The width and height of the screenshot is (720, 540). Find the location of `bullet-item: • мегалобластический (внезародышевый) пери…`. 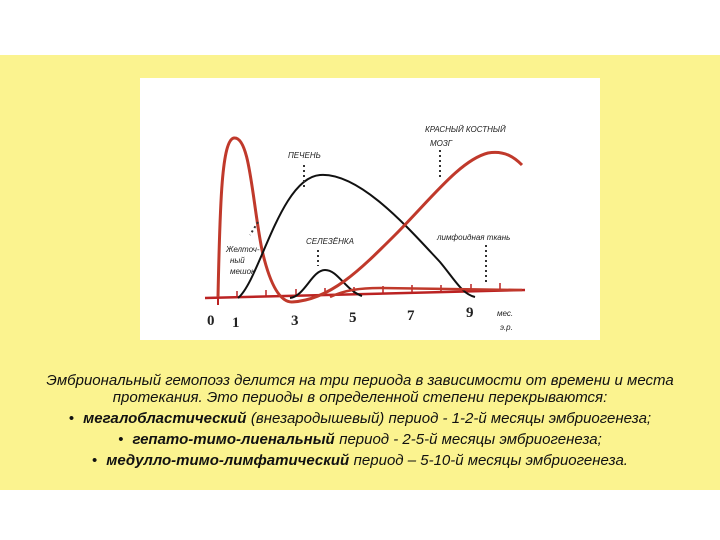

bullet-item: • мегалобластический (внезародышевый) пери… is located at coordinates (360, 418).